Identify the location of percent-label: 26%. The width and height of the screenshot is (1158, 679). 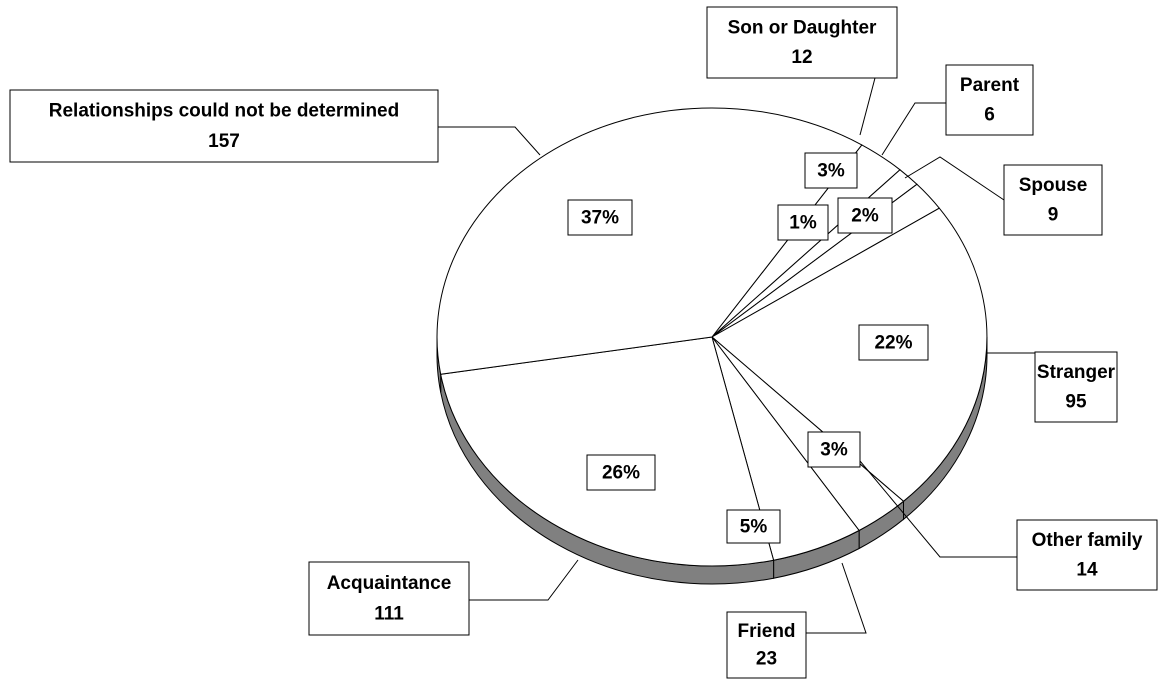
(621, 473).